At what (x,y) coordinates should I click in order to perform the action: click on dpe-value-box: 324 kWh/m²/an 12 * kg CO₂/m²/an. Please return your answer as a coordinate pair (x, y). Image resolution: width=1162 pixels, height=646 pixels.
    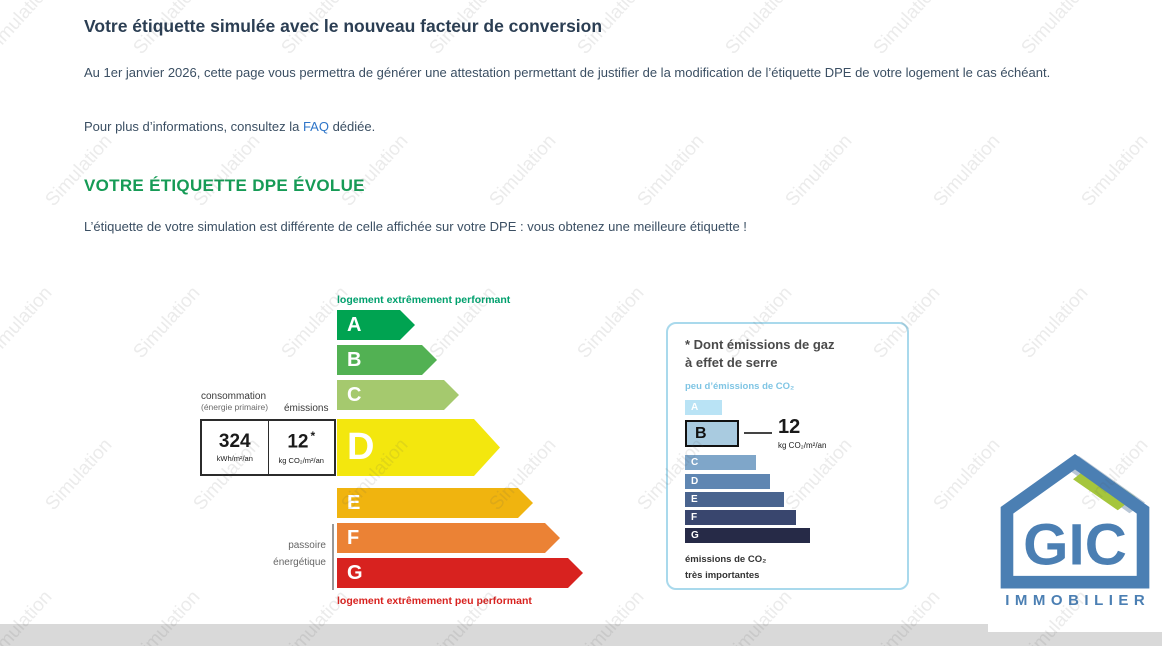
    Looking at the image, I should click on (268, 447).